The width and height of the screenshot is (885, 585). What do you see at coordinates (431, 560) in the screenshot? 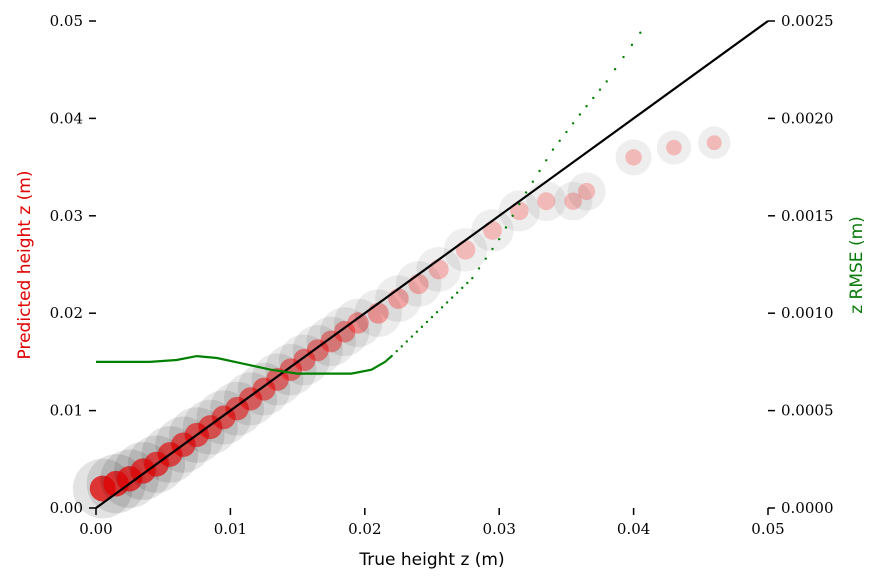
I see `x-axis-title: True height z (m)` at bounding box center [431, 560].